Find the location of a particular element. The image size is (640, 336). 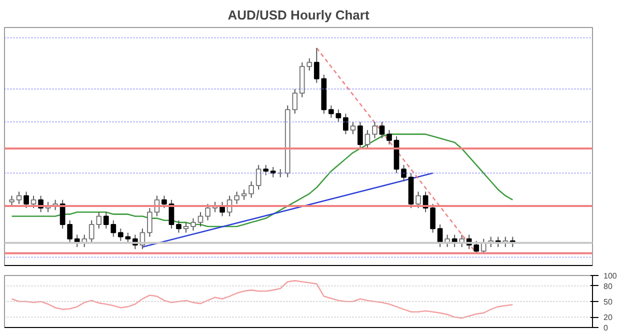

y-tick-label: 50 is located at coordinates (608, 302).